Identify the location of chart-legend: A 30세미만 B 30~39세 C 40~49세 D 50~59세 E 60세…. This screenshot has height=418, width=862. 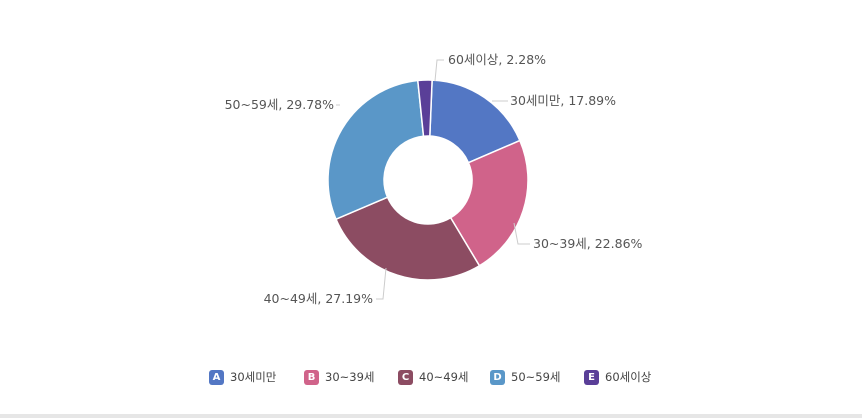
(431, 378).